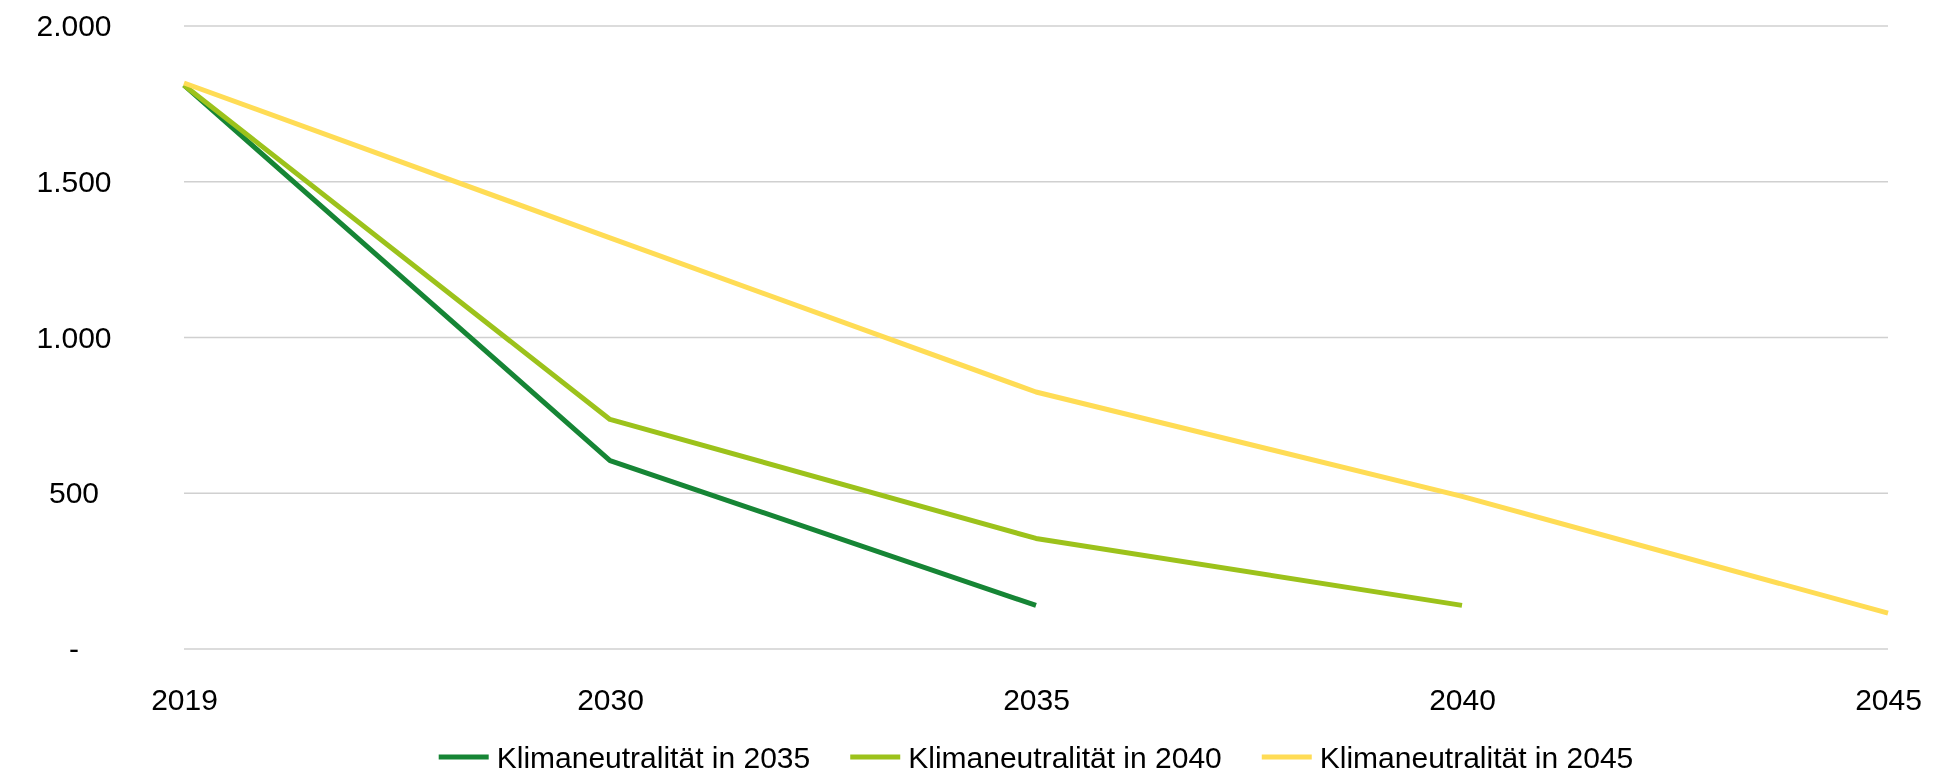  I want to click on x-tick-label: 2035, so click(1036, 700).